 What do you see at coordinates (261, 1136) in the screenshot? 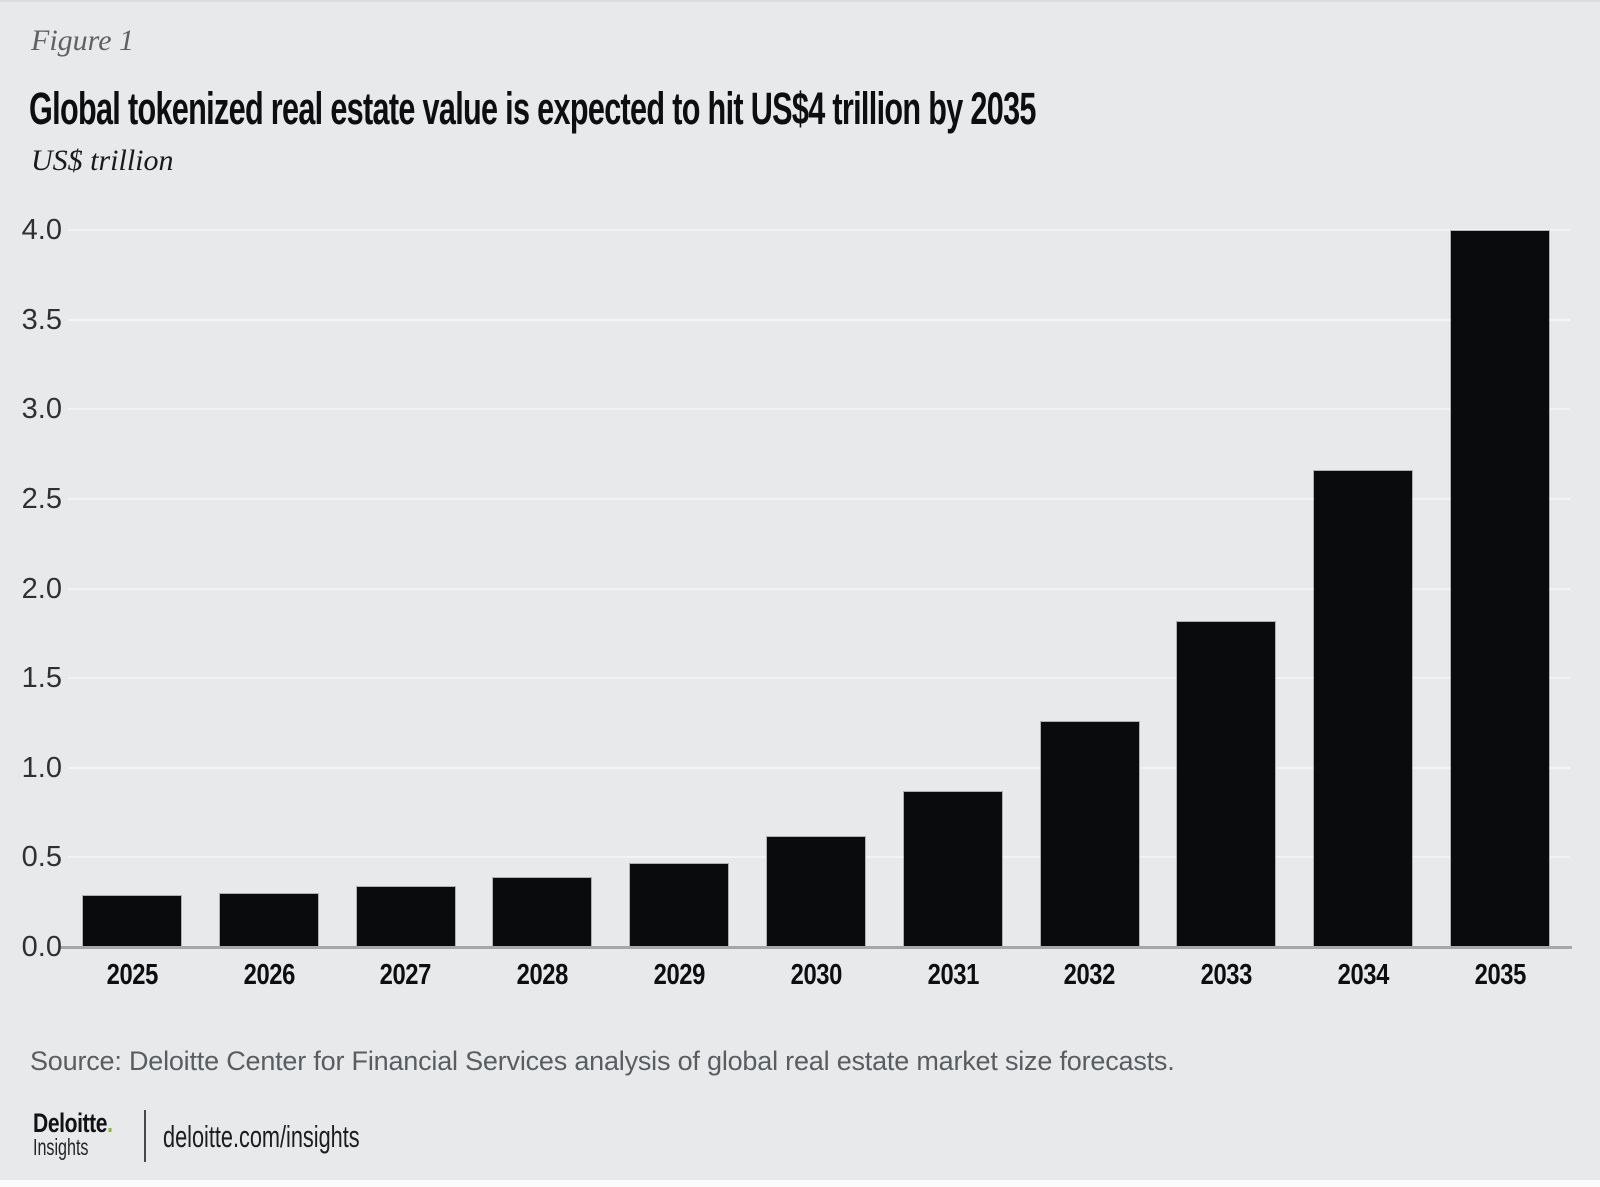
I see `insights-url: deloitte.com/insights` at bounding box center [261, 1136].